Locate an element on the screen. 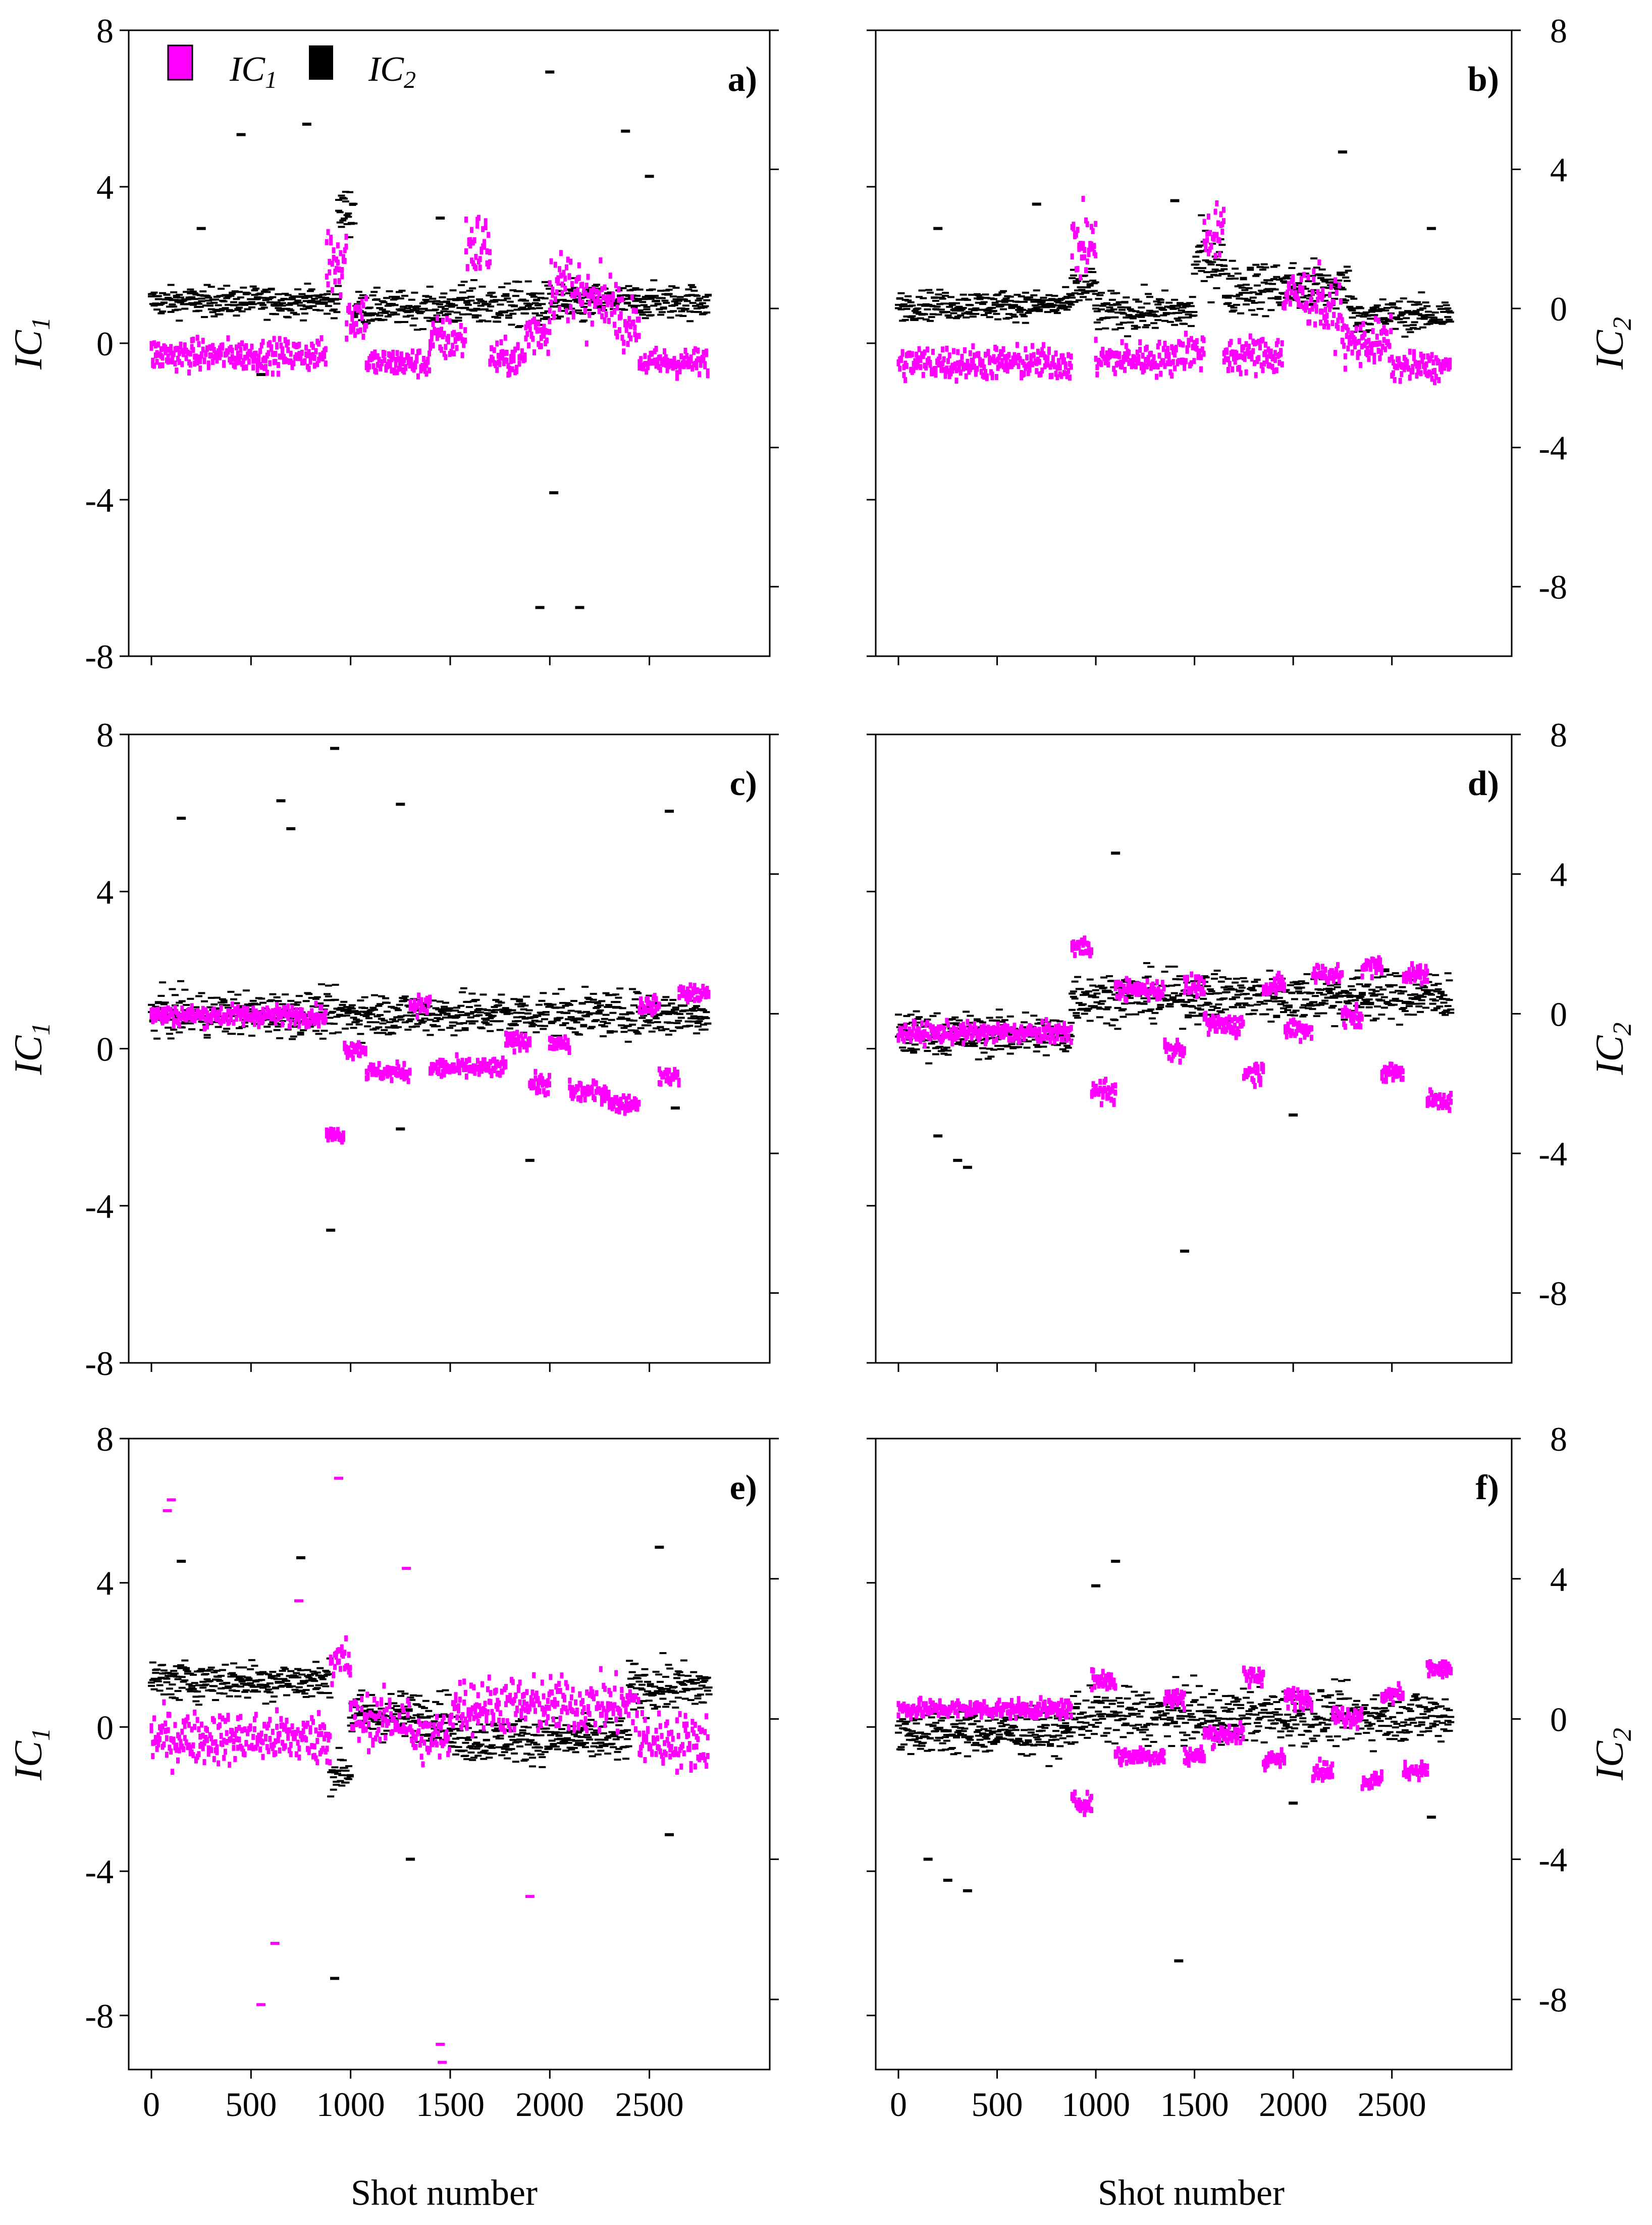  left-tick-label: -8 is located at coordinates (99, 657).